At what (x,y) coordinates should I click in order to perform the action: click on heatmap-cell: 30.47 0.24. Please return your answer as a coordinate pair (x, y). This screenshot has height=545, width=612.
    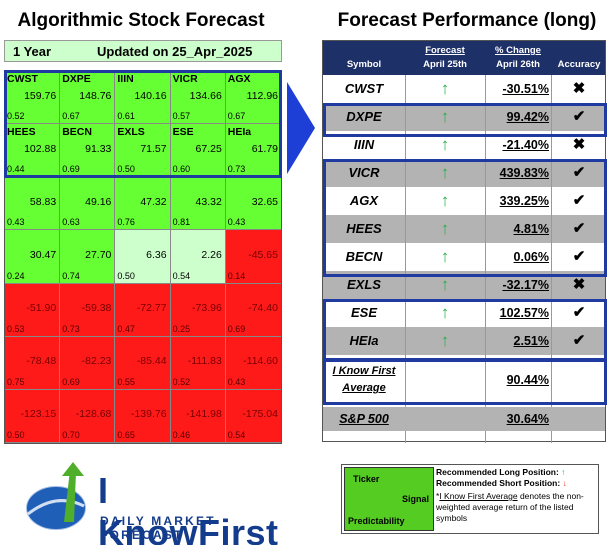
    Looking at the image, I should click on (33, 257).